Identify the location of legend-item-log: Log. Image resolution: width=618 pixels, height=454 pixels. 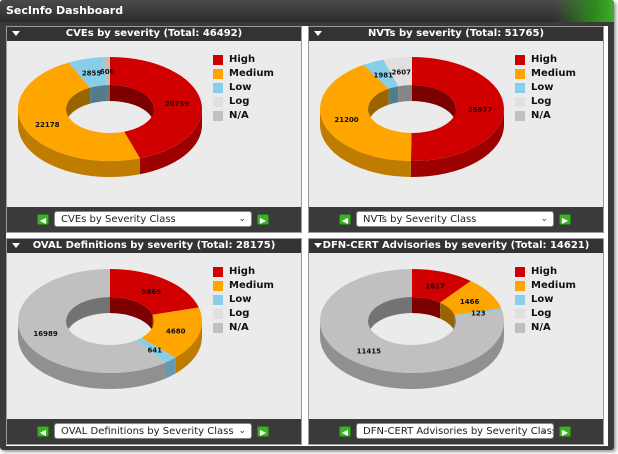
(243, 102).